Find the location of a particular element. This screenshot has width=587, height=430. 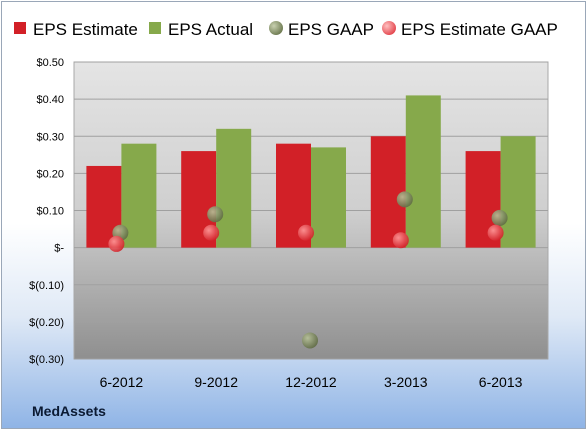

legend-item-eps-estimate: EPS Estimate is located at coordinates (76, 29).